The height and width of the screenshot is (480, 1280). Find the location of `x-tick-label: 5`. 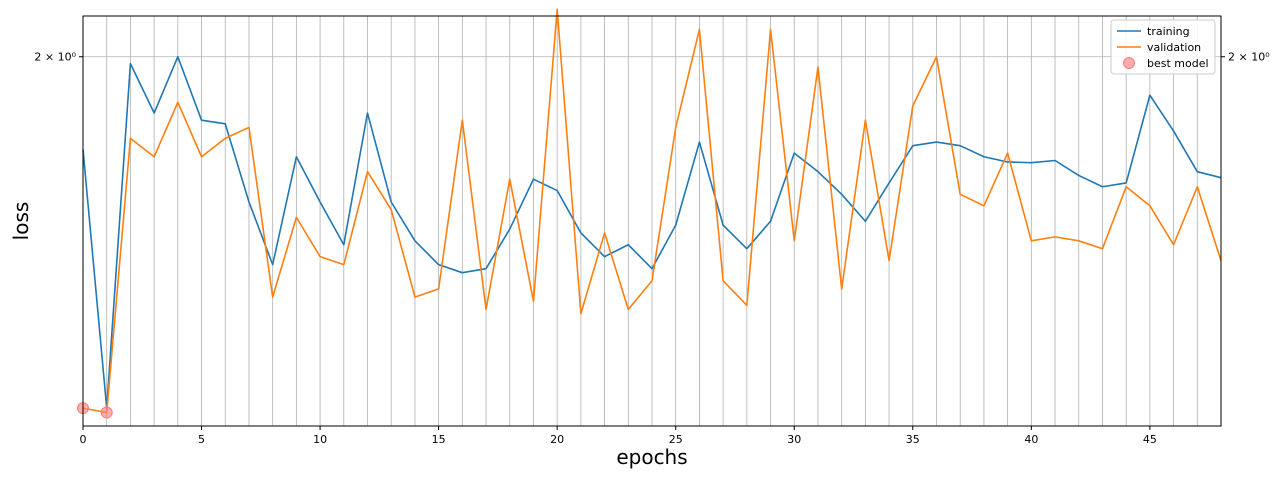

x-tick-label: 5 is located at coordinates (201, 439).